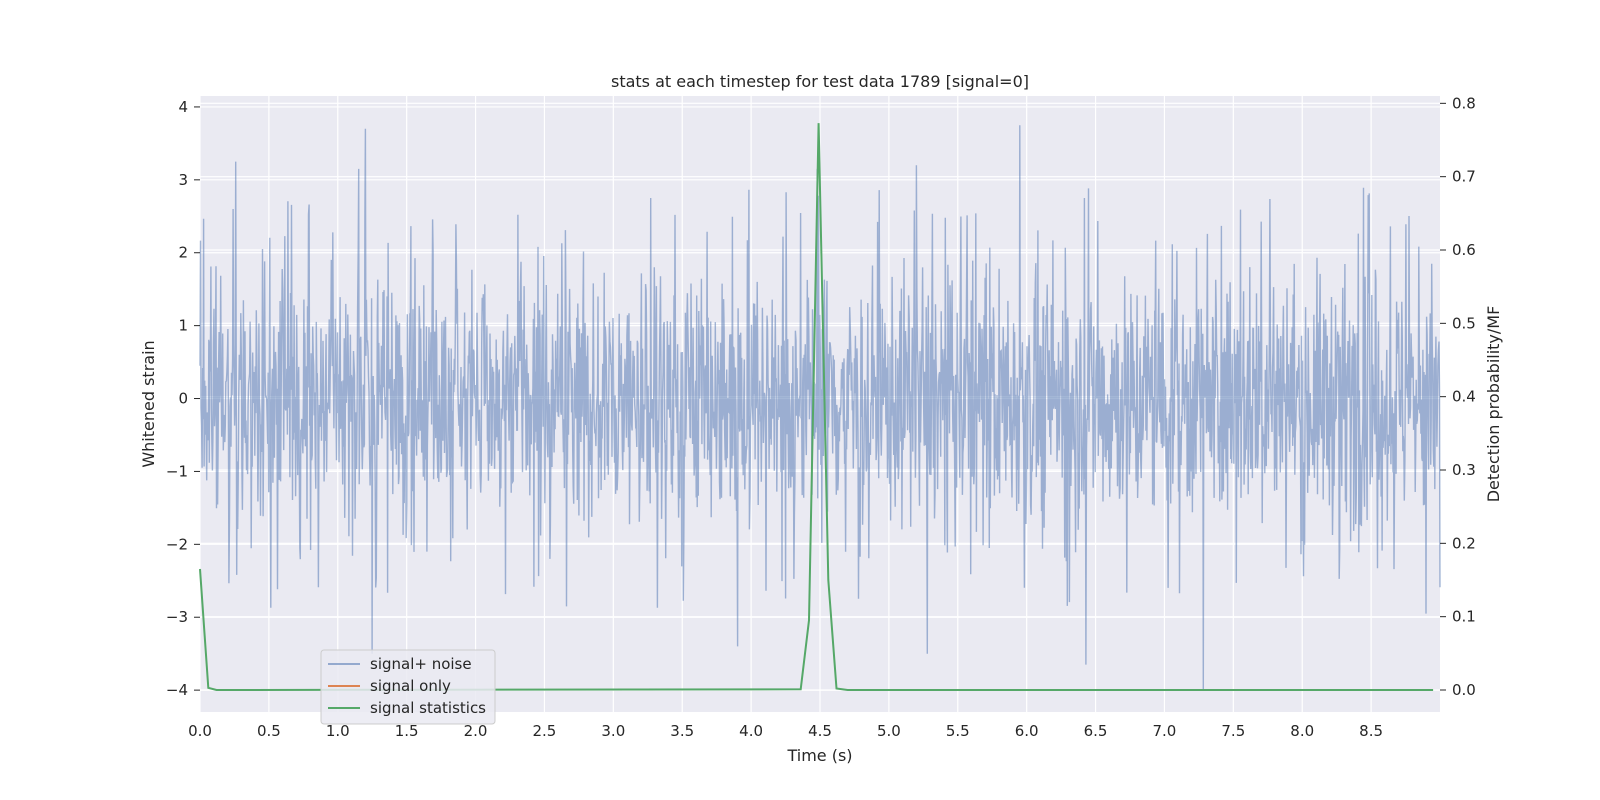 The width and height of the screenshot is (1600, 800). I want to click on y-left-tick-label: 0, so click(183, 399).